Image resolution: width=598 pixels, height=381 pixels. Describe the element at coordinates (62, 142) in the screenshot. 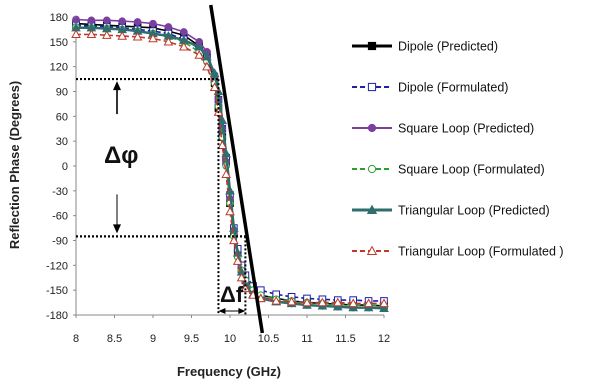

I see `y-tick-label: 30` at that location.